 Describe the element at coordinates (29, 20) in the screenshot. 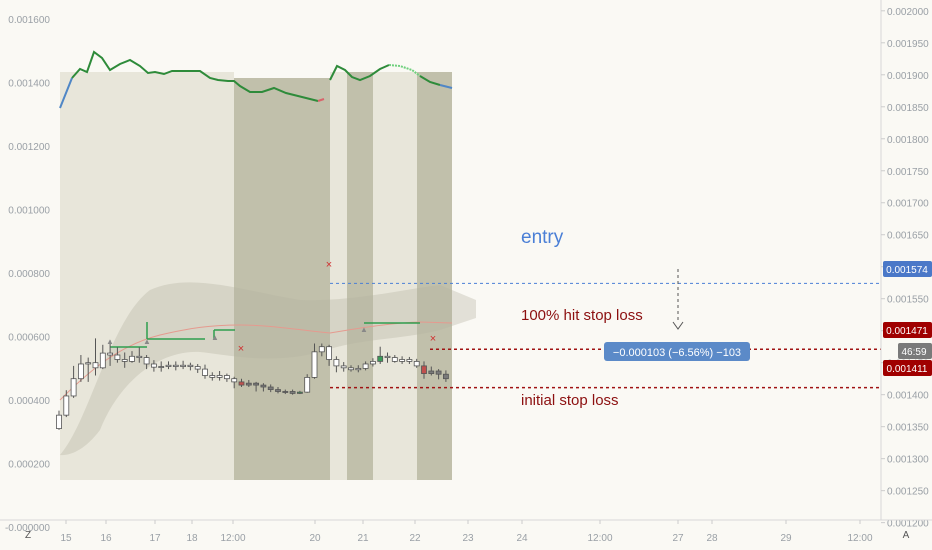

I see `left-axis-tick: 0.001600` at that location.